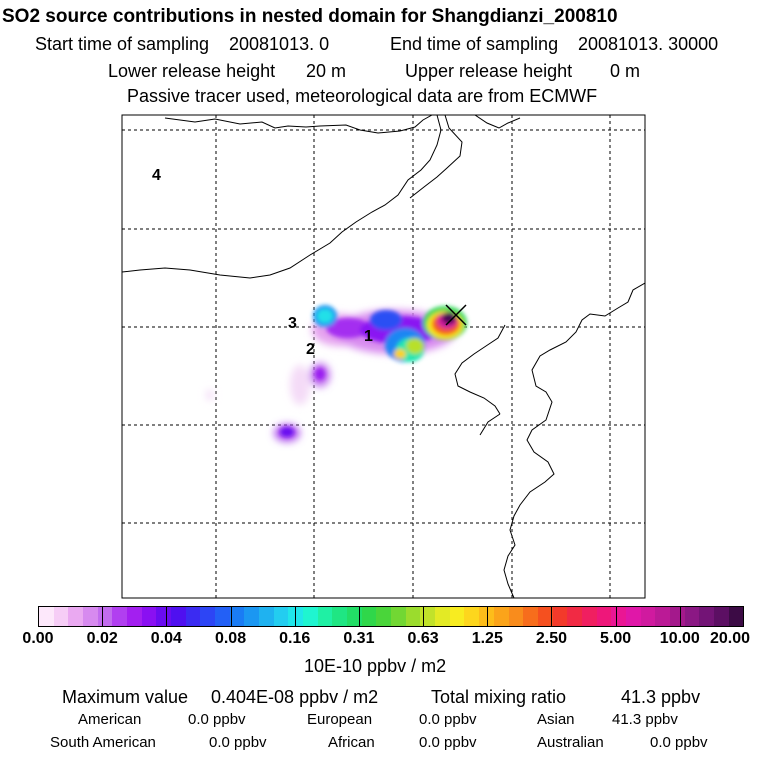  What do you see at coordinates (474, 44) in the screenshot?
I see `end-time-label: End time of sampling` at bounding box center [474, 44].